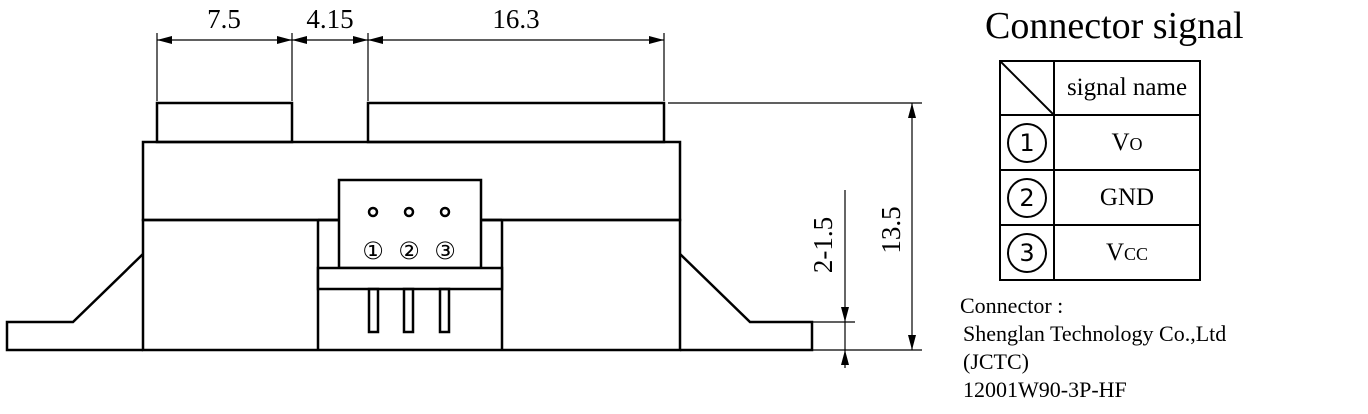  What do you see at coordinates (996, 361) in the screenshot?
I see `connector-abbreviation: (JCTC)` at bounding box center [996, 361].